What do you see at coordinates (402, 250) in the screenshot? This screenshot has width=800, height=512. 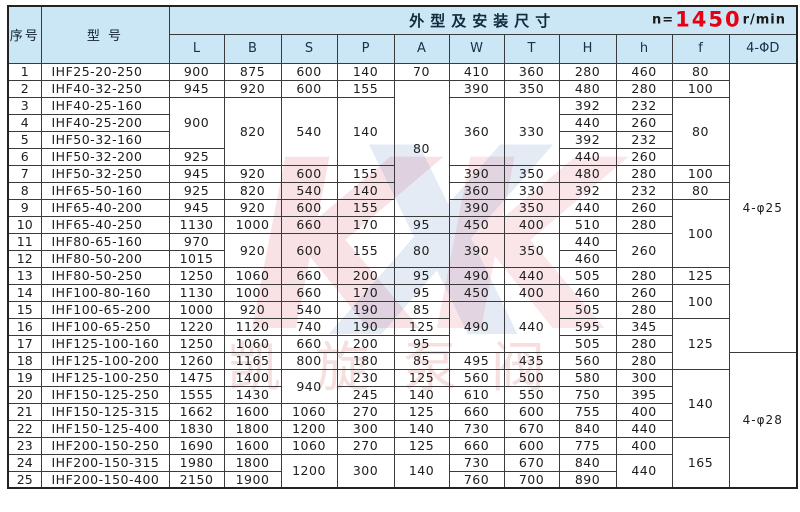 I see `table-row: 11 IHF80-65-160 970 920 600 155 80 390 350 440 260` at bounding box center [402, 250].